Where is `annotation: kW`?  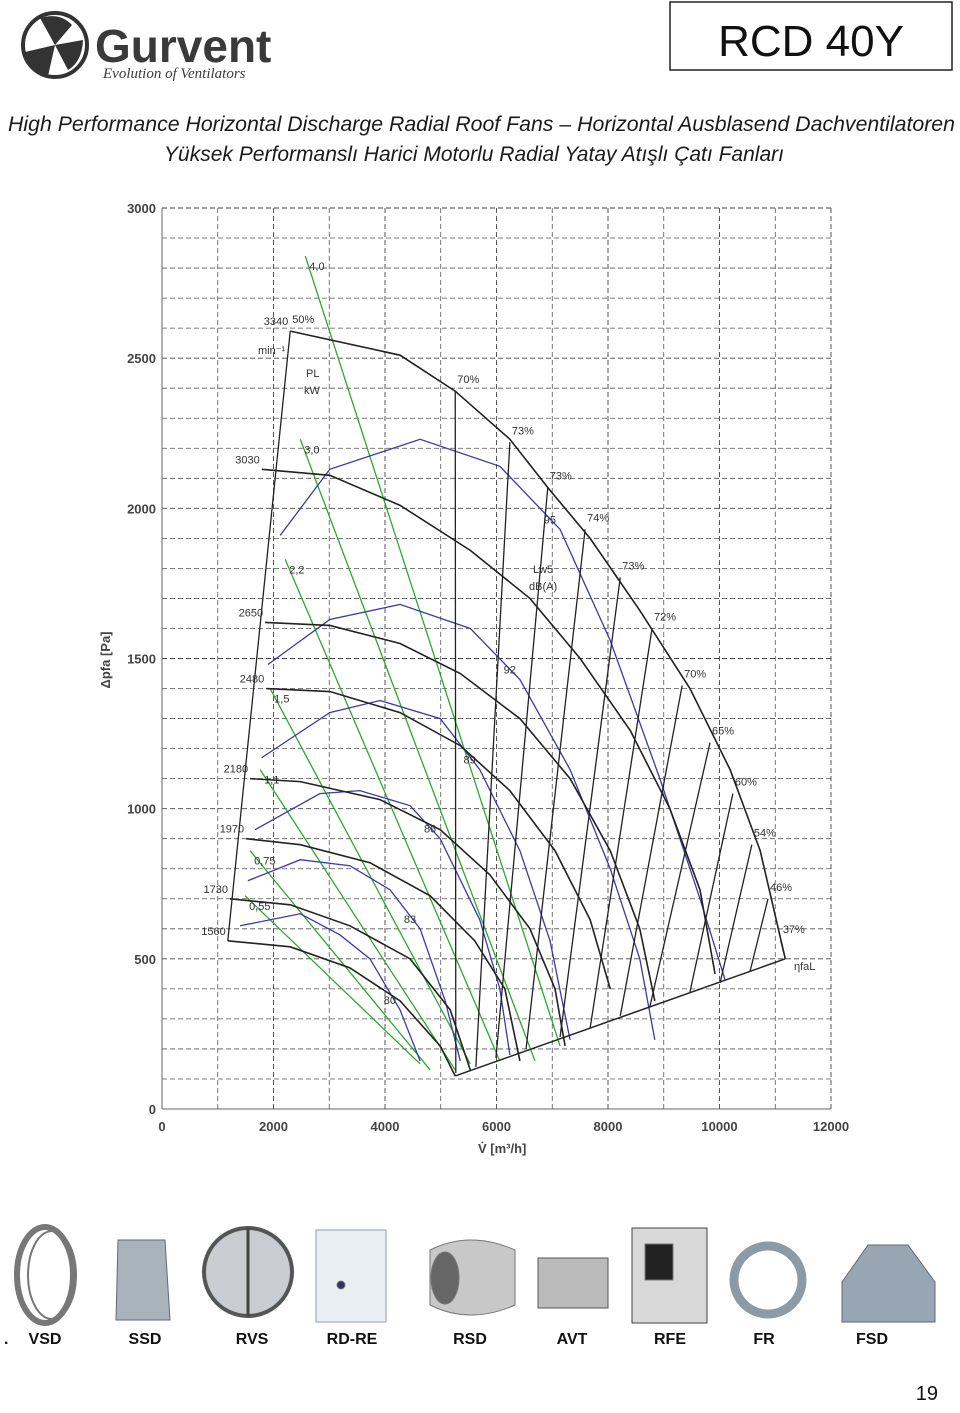
annotation: kW is located at coordinates (312, 391).